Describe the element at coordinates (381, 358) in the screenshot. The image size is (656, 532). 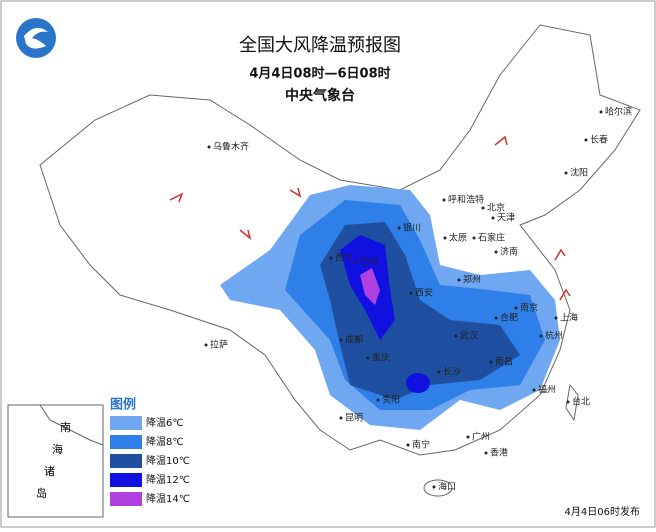
I see `city-label: 重庆` at that location.